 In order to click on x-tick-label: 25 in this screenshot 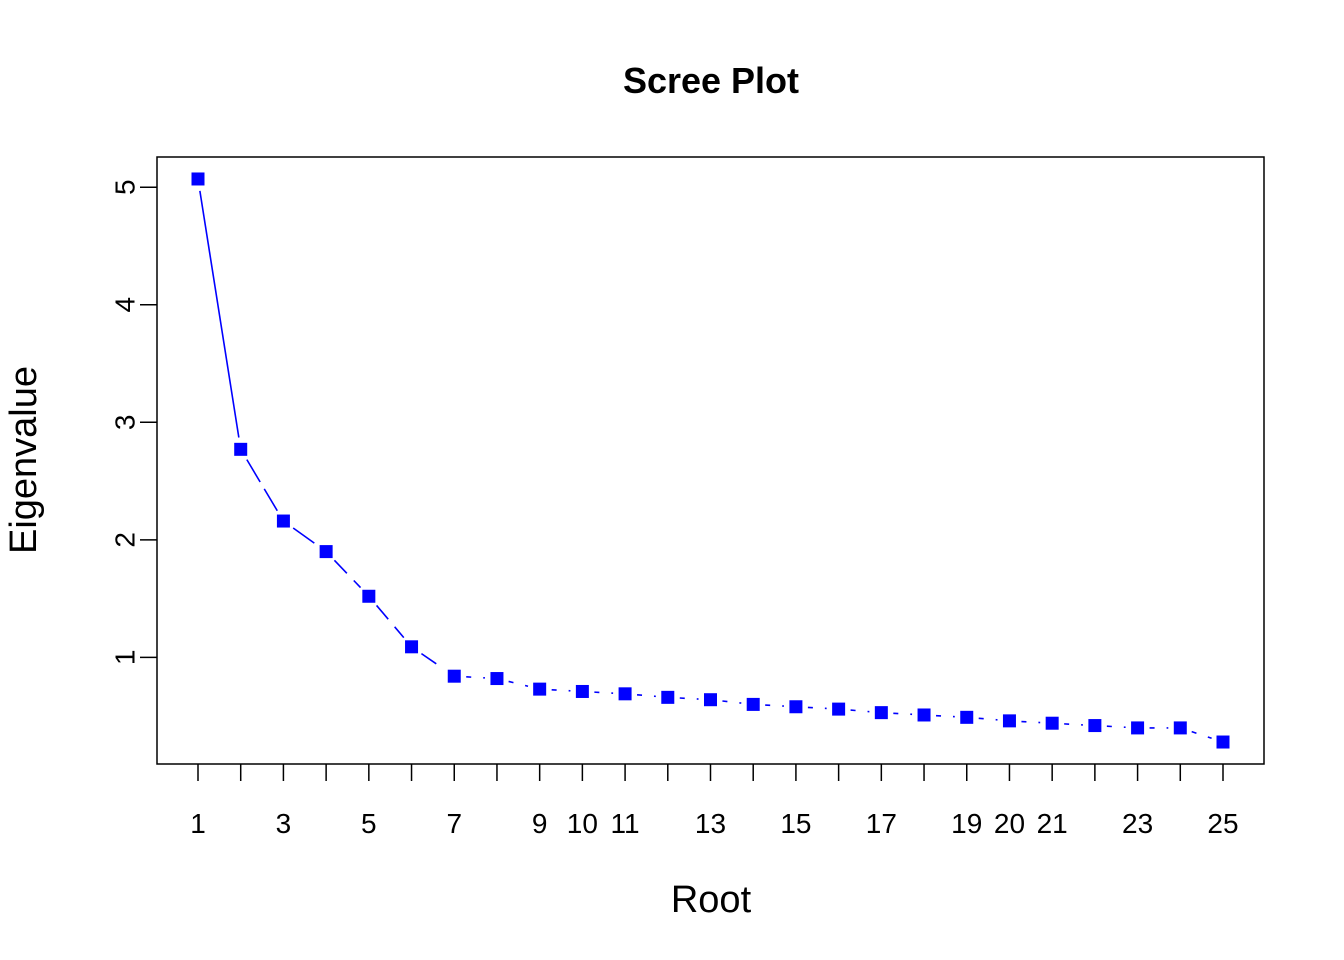, I will do `click(1222, 823)`.